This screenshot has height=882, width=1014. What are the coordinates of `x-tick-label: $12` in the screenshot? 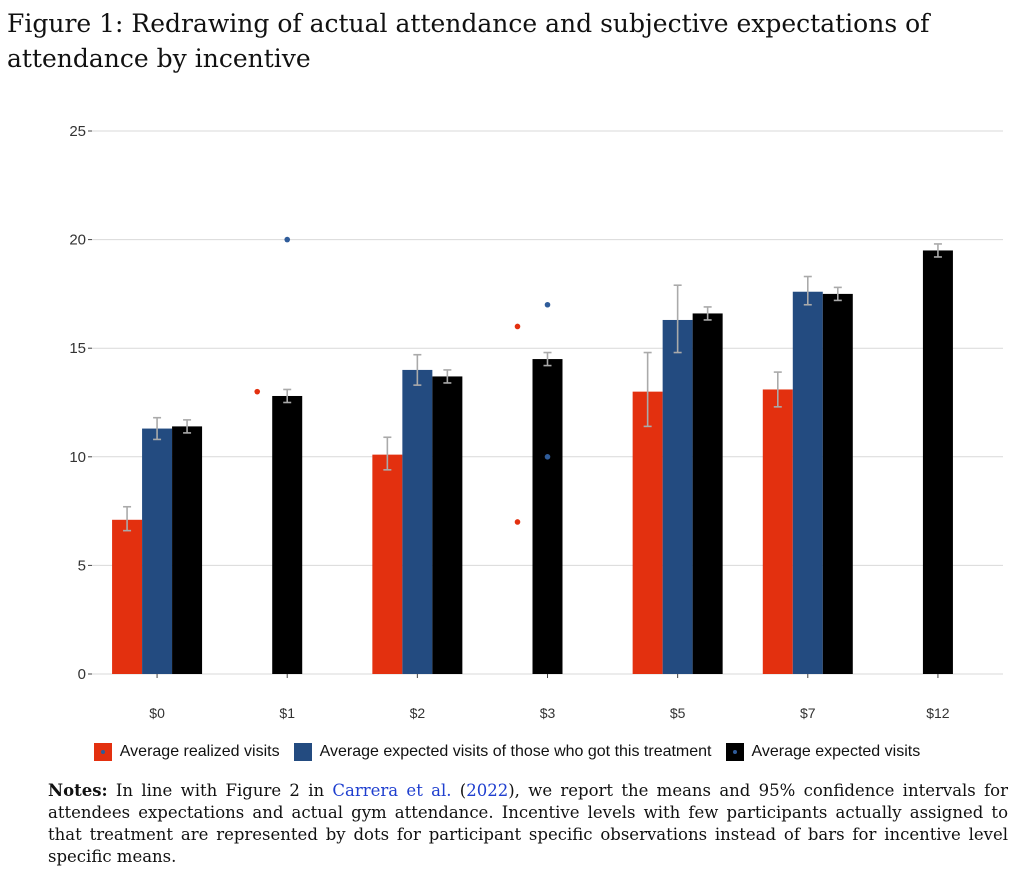 It's located at (938, 713).